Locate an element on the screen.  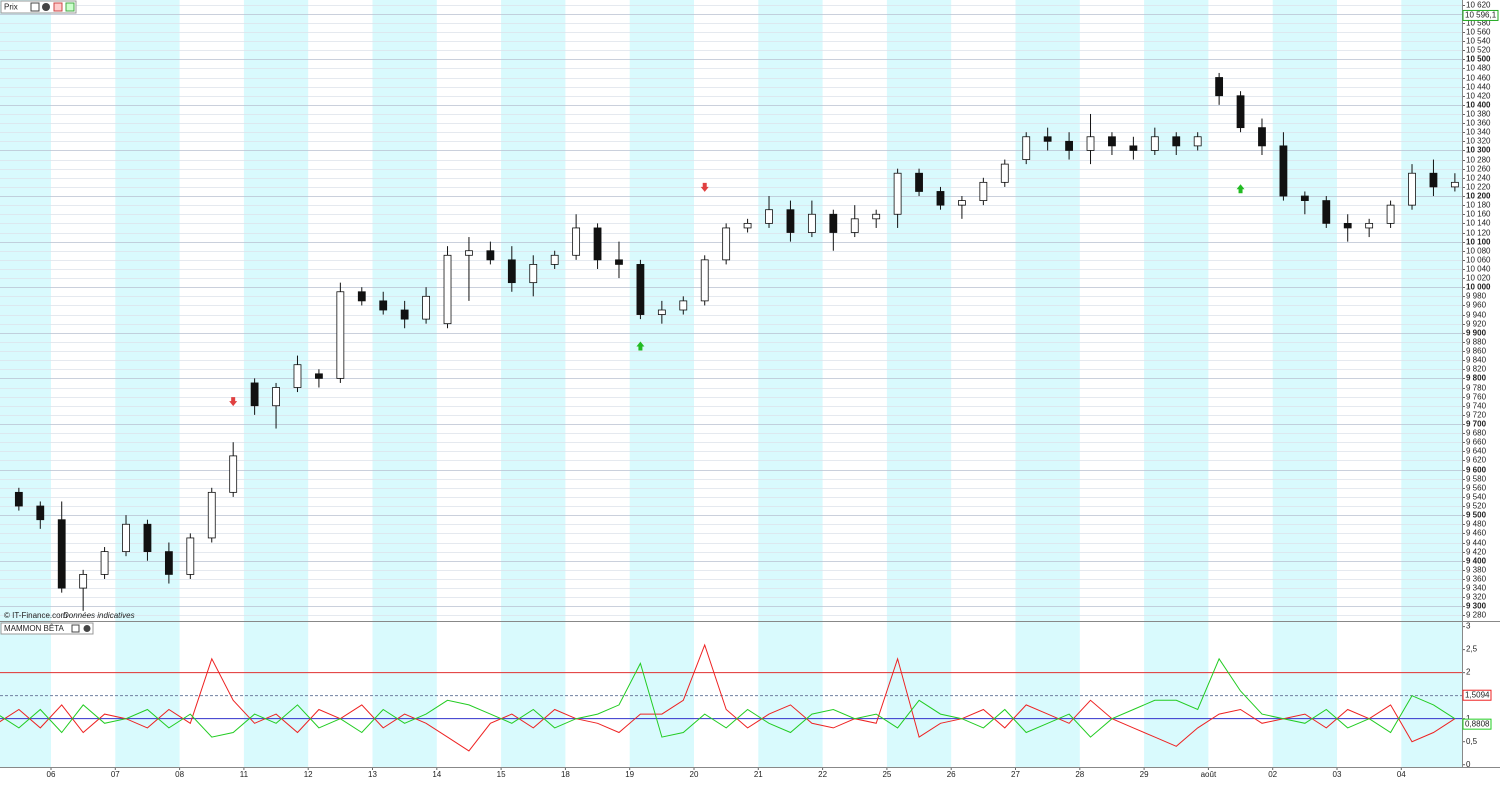
y-tick-label: 10 480 is located at coordinates (1478, 68).